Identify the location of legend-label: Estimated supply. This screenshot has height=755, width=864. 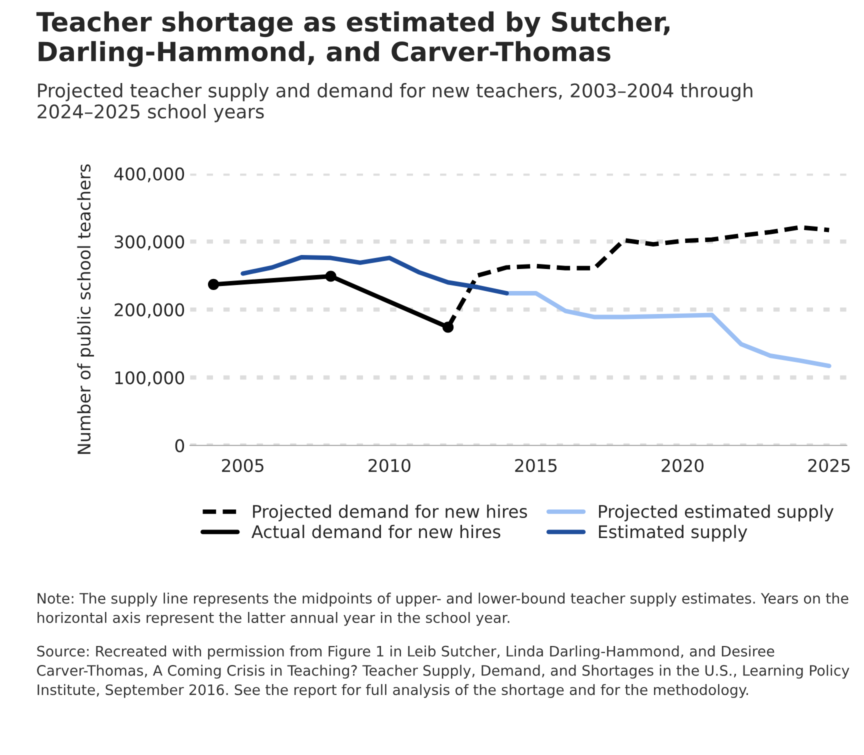
(673, 533).